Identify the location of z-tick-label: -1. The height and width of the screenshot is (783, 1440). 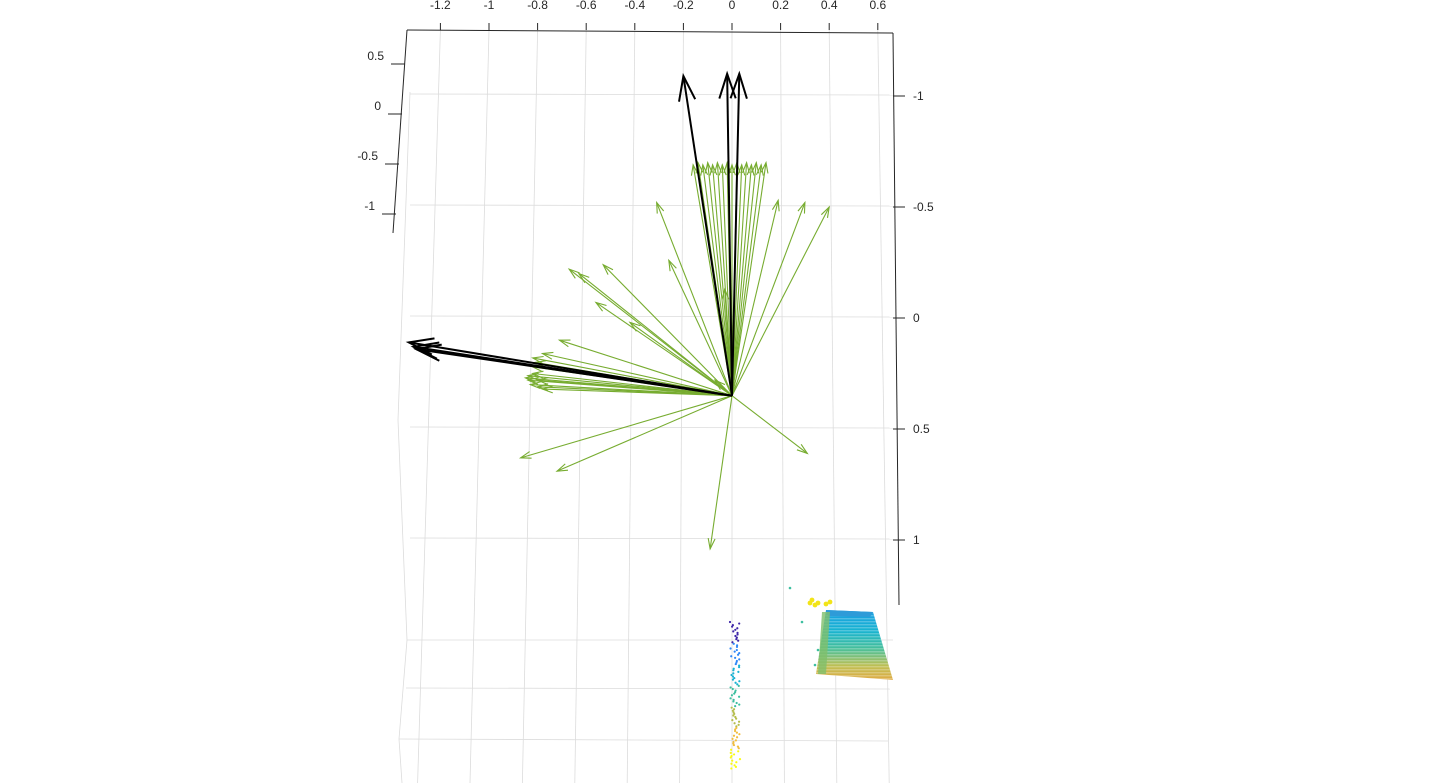
(369, 206).